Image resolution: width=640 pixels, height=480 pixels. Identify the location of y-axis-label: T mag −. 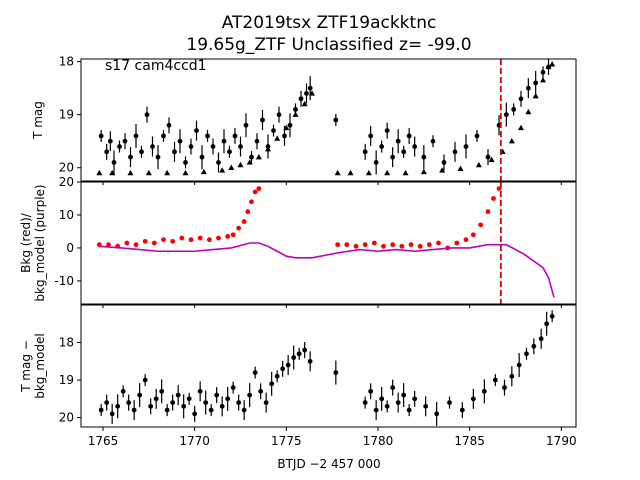
(26, 366).